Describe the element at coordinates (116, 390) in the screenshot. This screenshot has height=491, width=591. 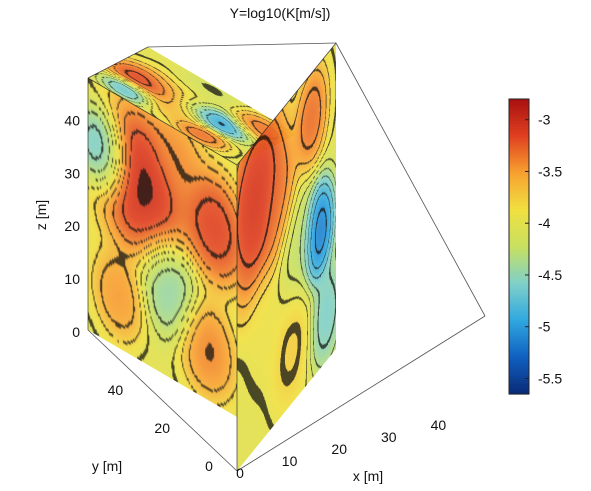
I see `y-tick-label: 40` at that location.